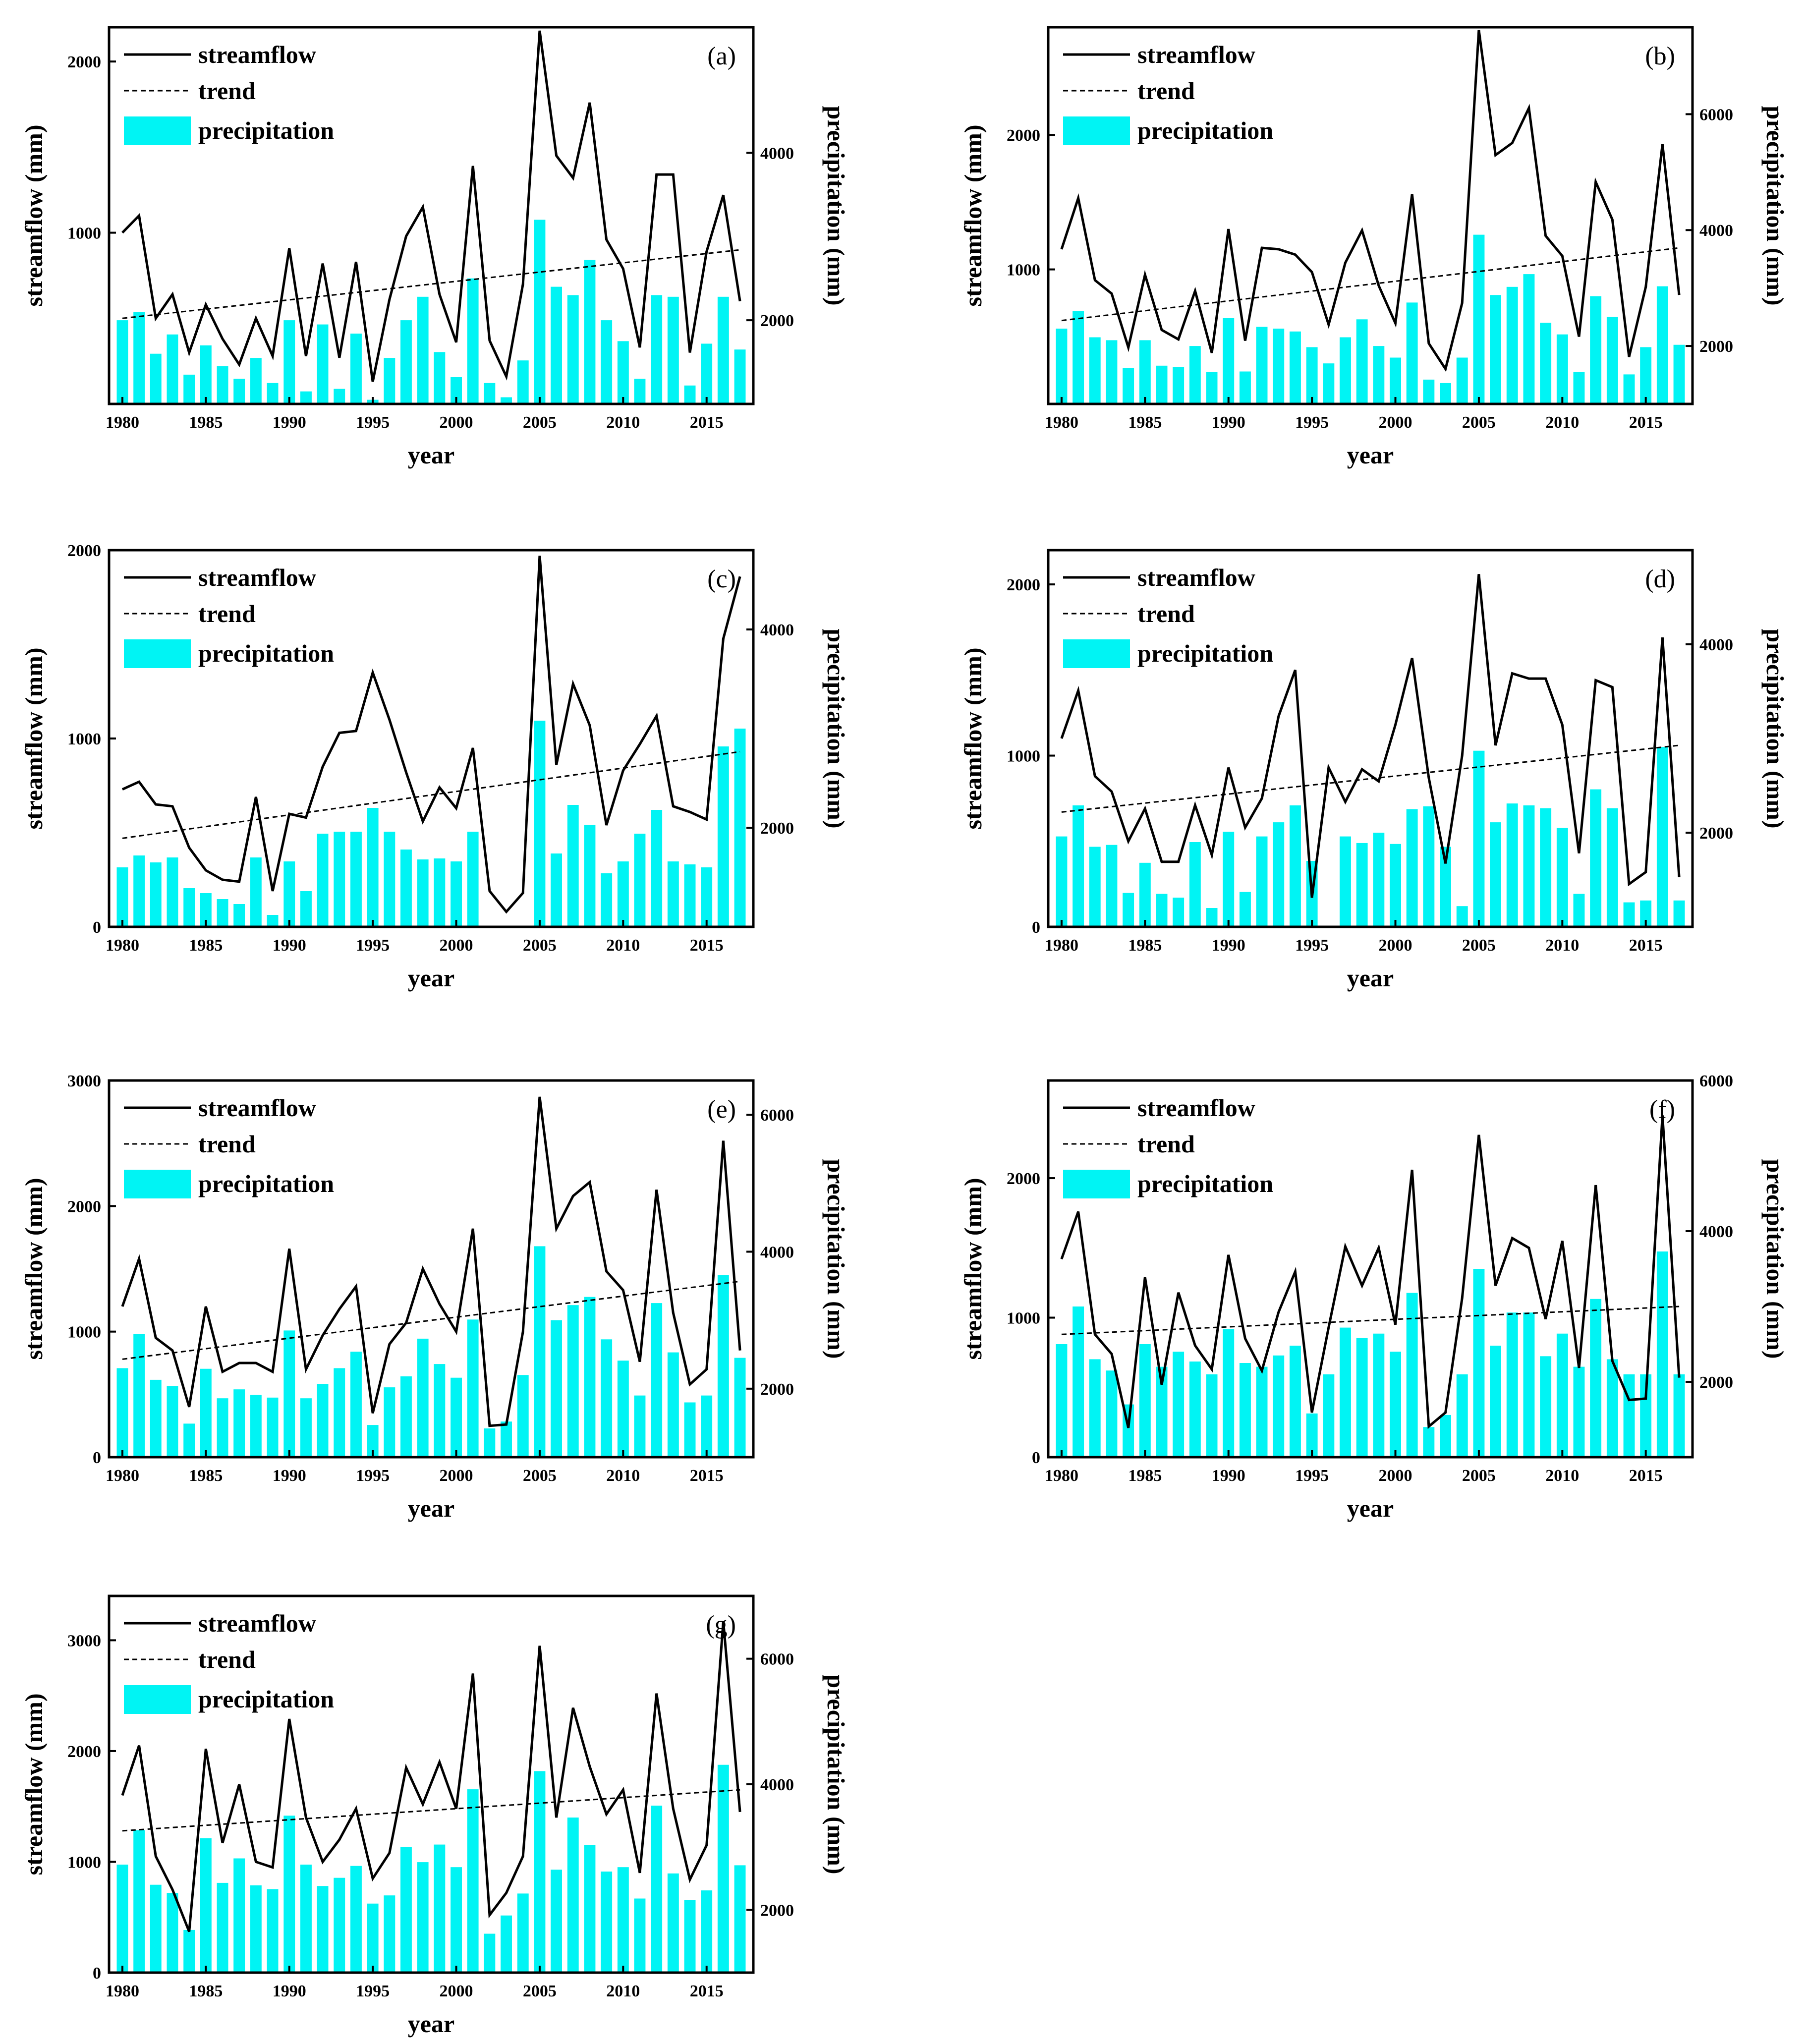 This screenshot has width=1806, height=2044. Describe the element at coordinates (721, 56) in the screenshot. I see `panel-label: (a)` at that location.